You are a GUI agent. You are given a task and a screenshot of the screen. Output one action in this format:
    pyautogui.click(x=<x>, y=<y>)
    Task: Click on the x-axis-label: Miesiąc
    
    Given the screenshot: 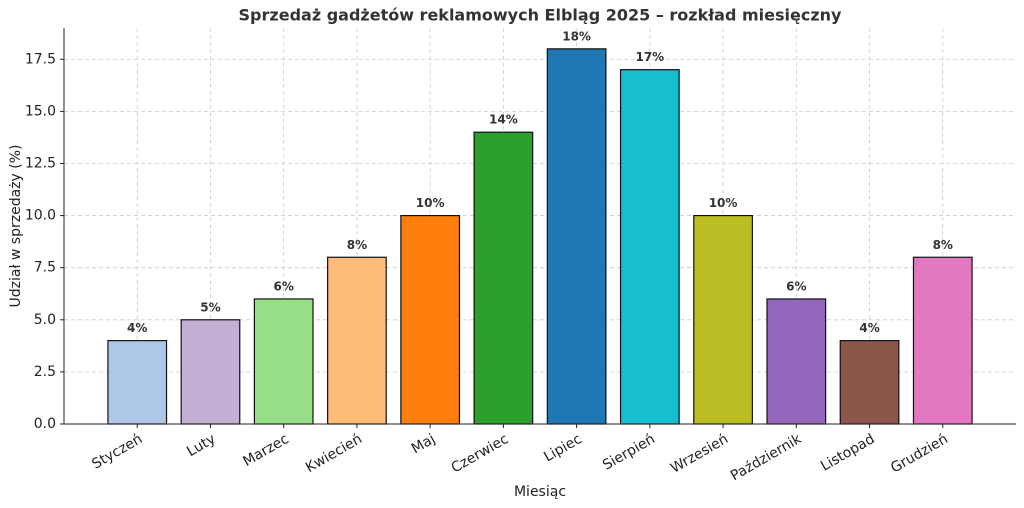 What is the action you would take?
    pyautogui.click(x=540, y=492)
    